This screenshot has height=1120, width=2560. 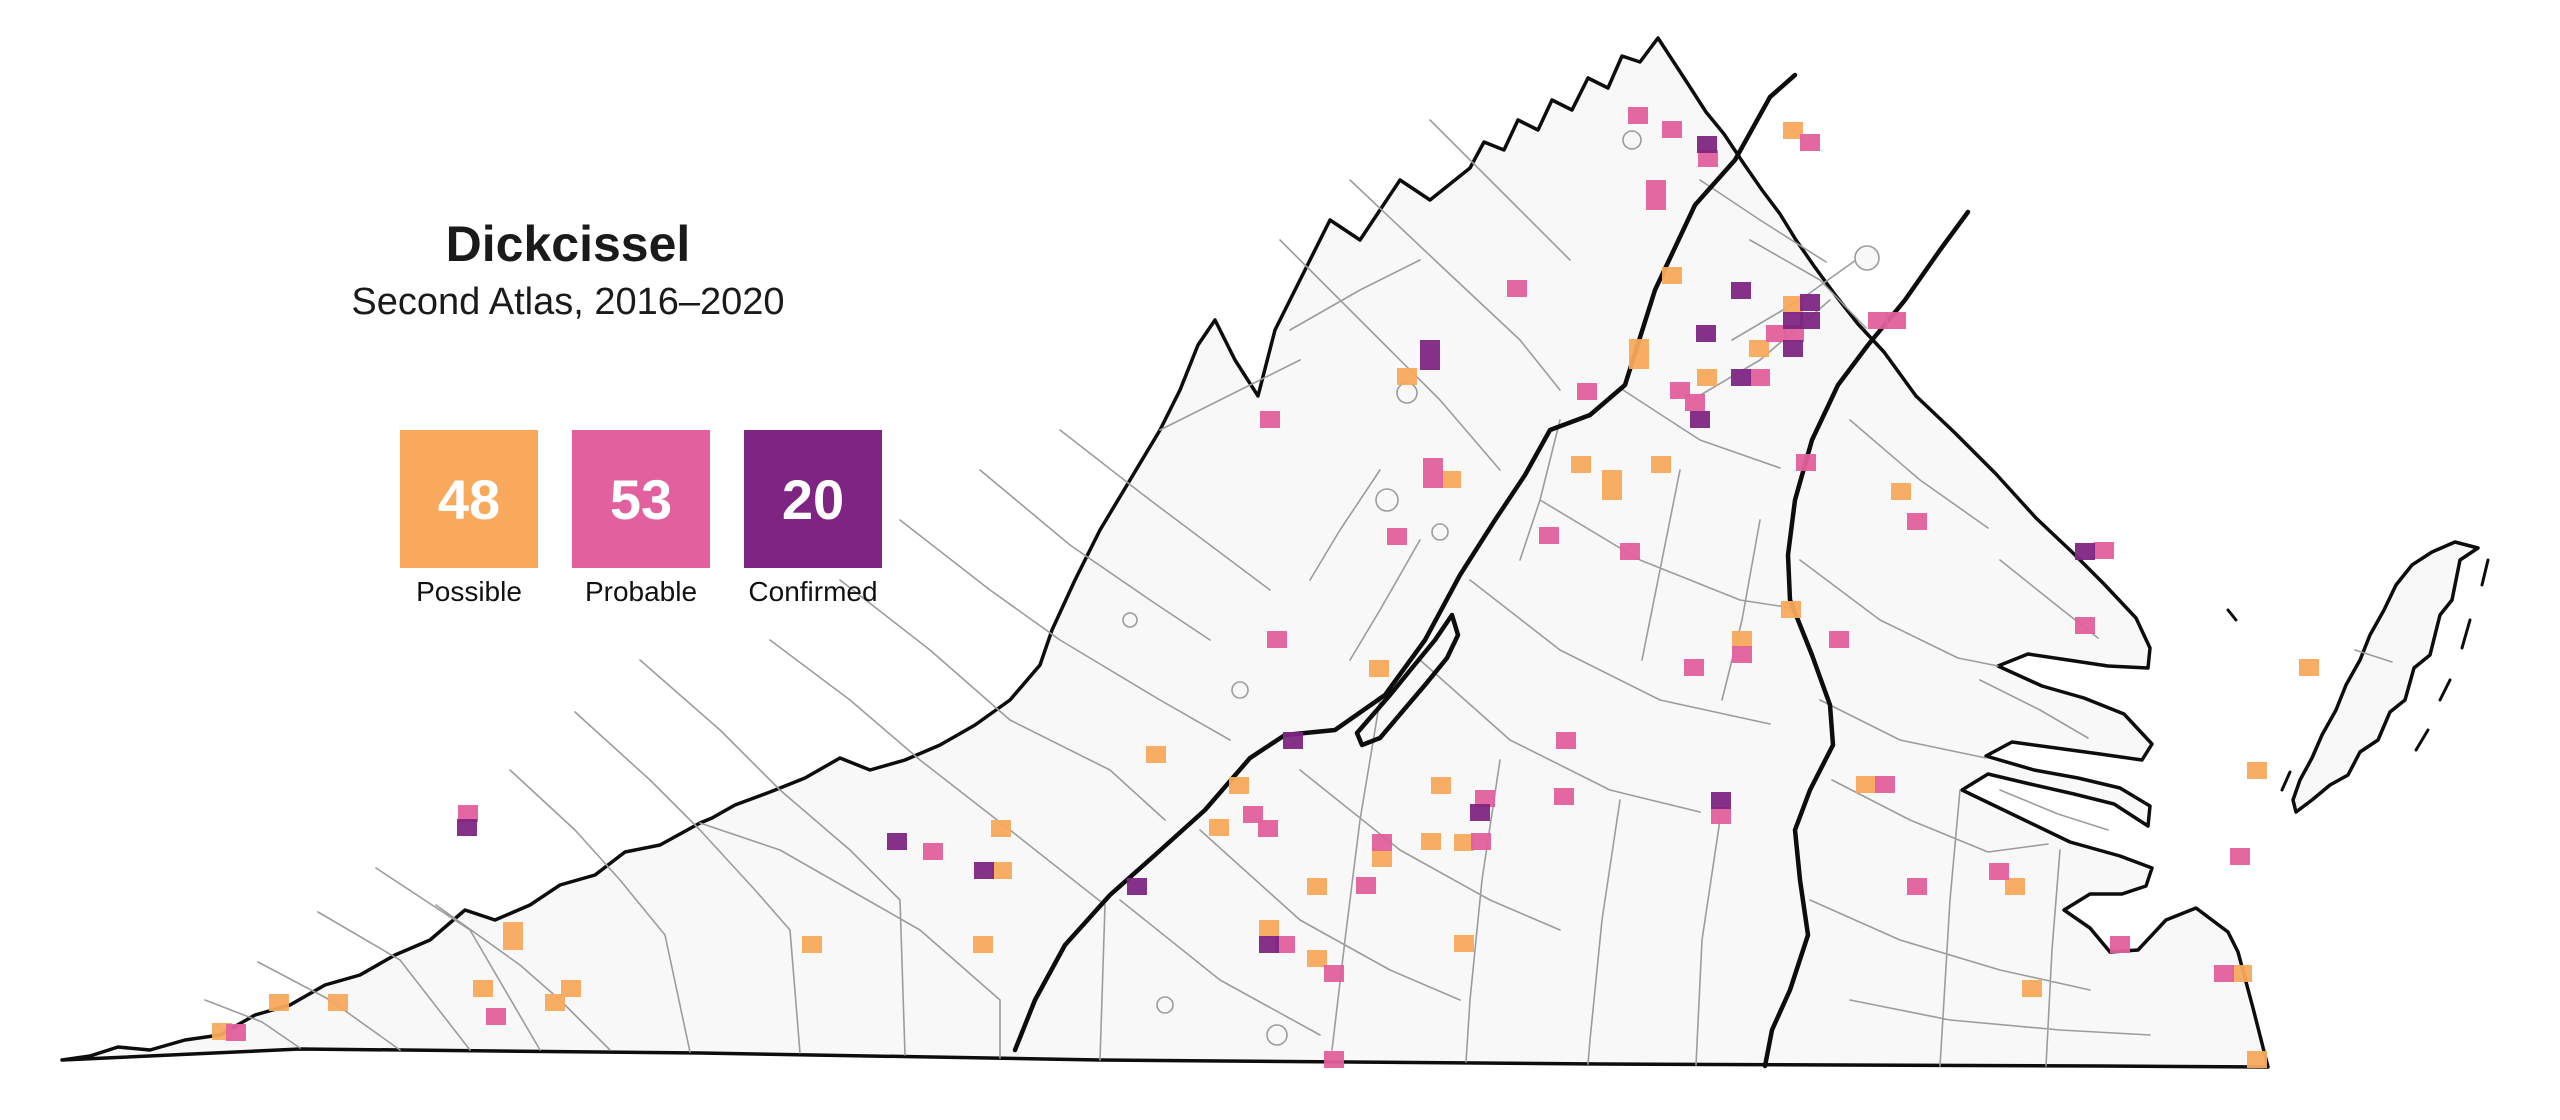 I want to click on massanutten-loop, so click(x=1407, y=680).